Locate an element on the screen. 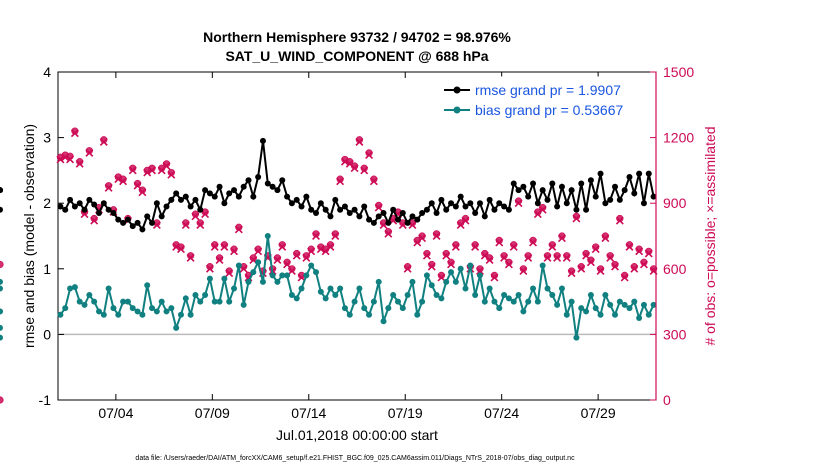 The width and height of the screenshot is (830, 470). chart-subtitle: SAT_U_WIND_COMPONENT @ 688 hPa is located at coordinates (356, 56).